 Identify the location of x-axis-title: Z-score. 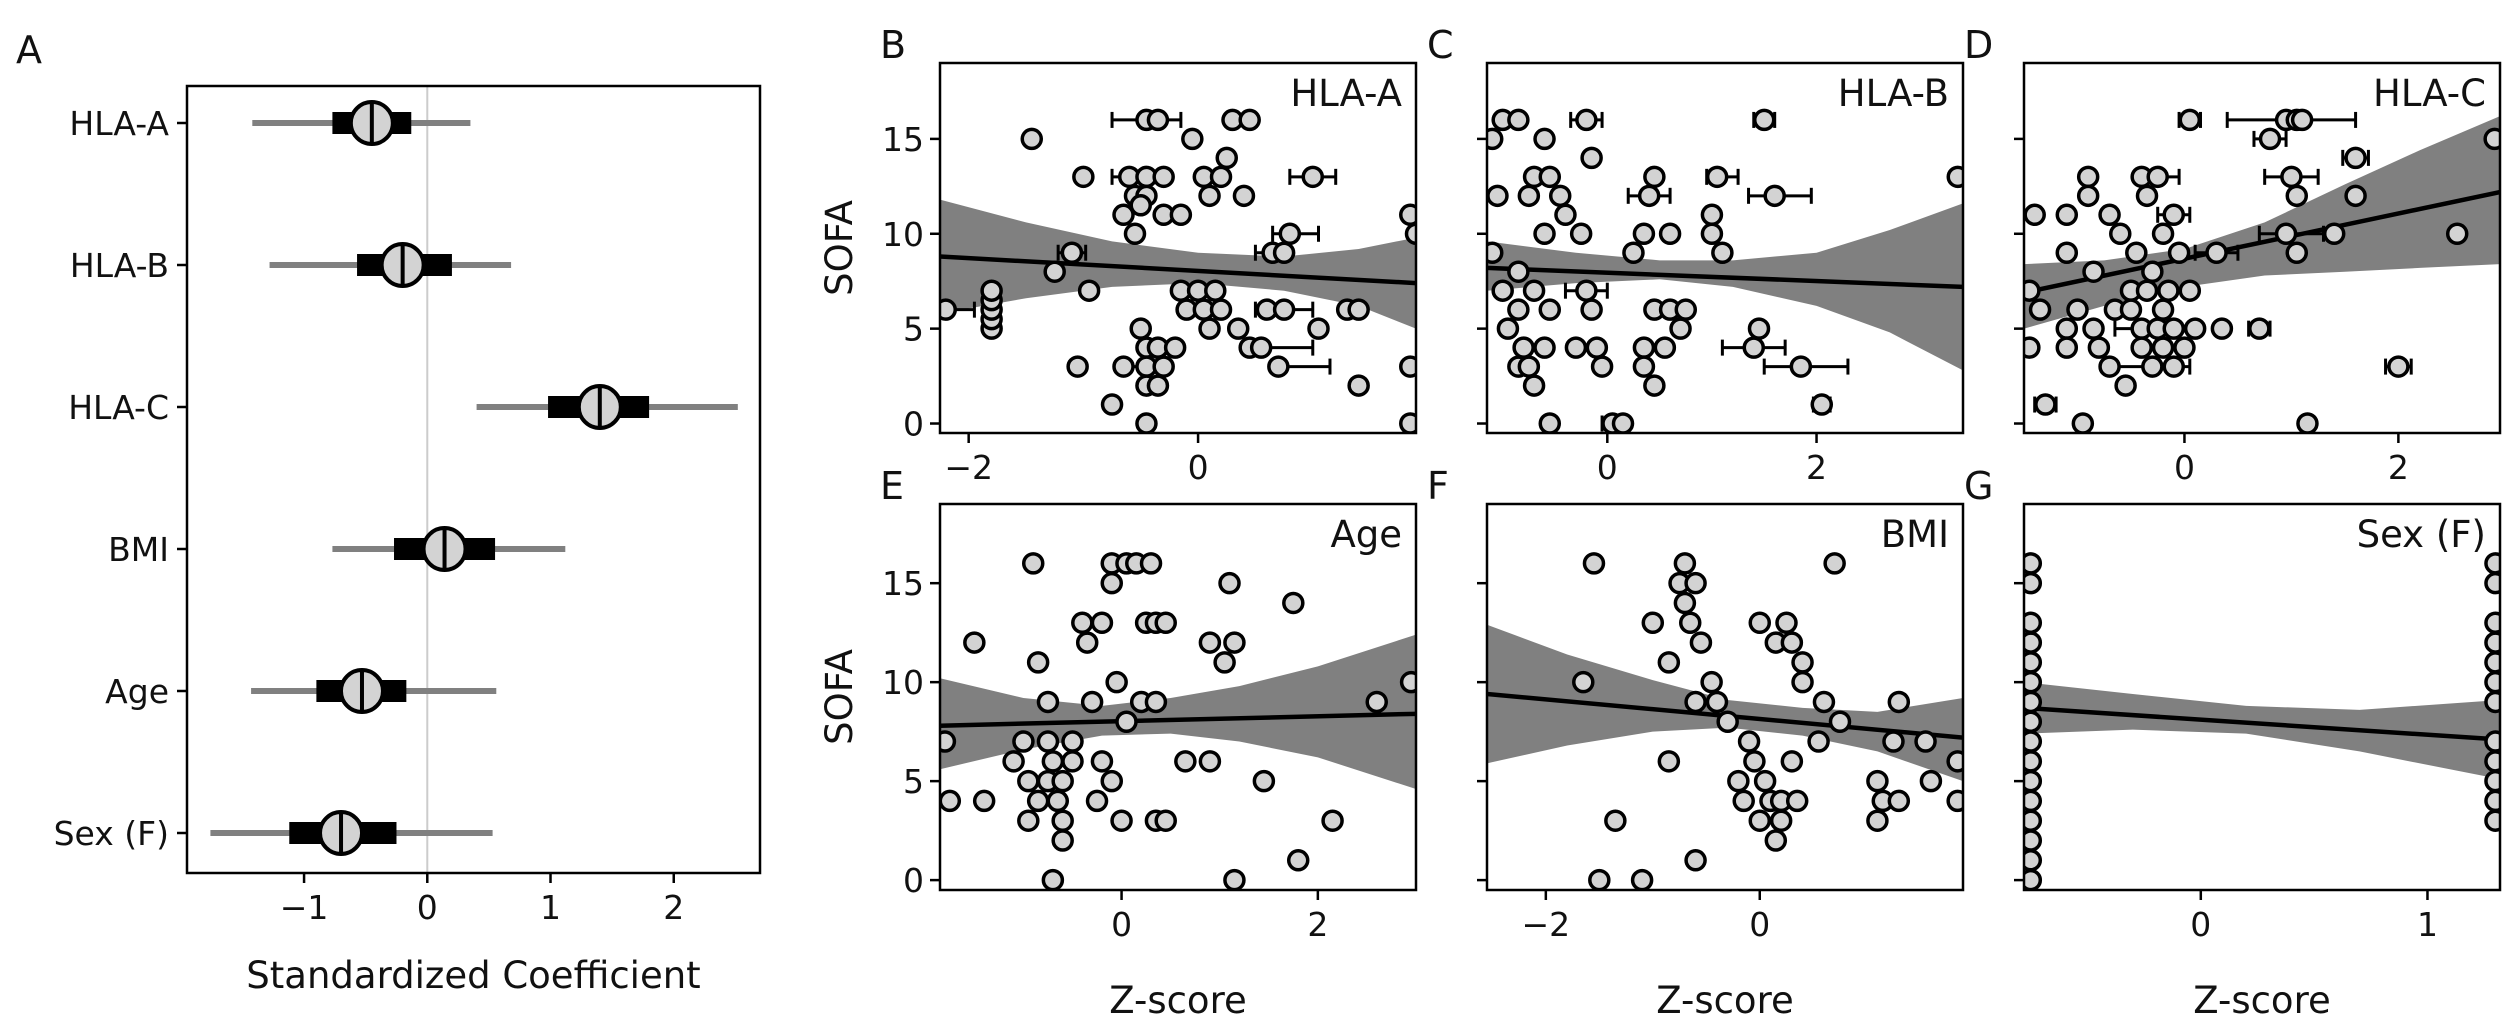
(1724, 1000).